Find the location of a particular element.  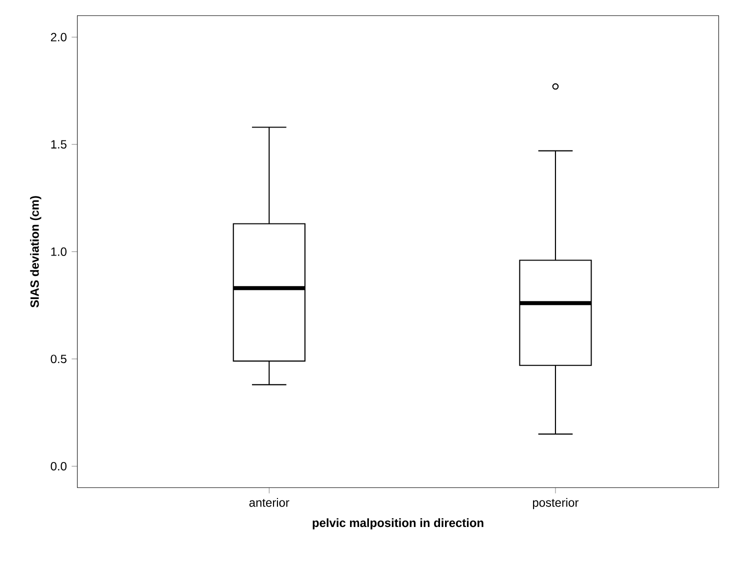

x-tick-label: anterior is located at coordinates (269, 502).